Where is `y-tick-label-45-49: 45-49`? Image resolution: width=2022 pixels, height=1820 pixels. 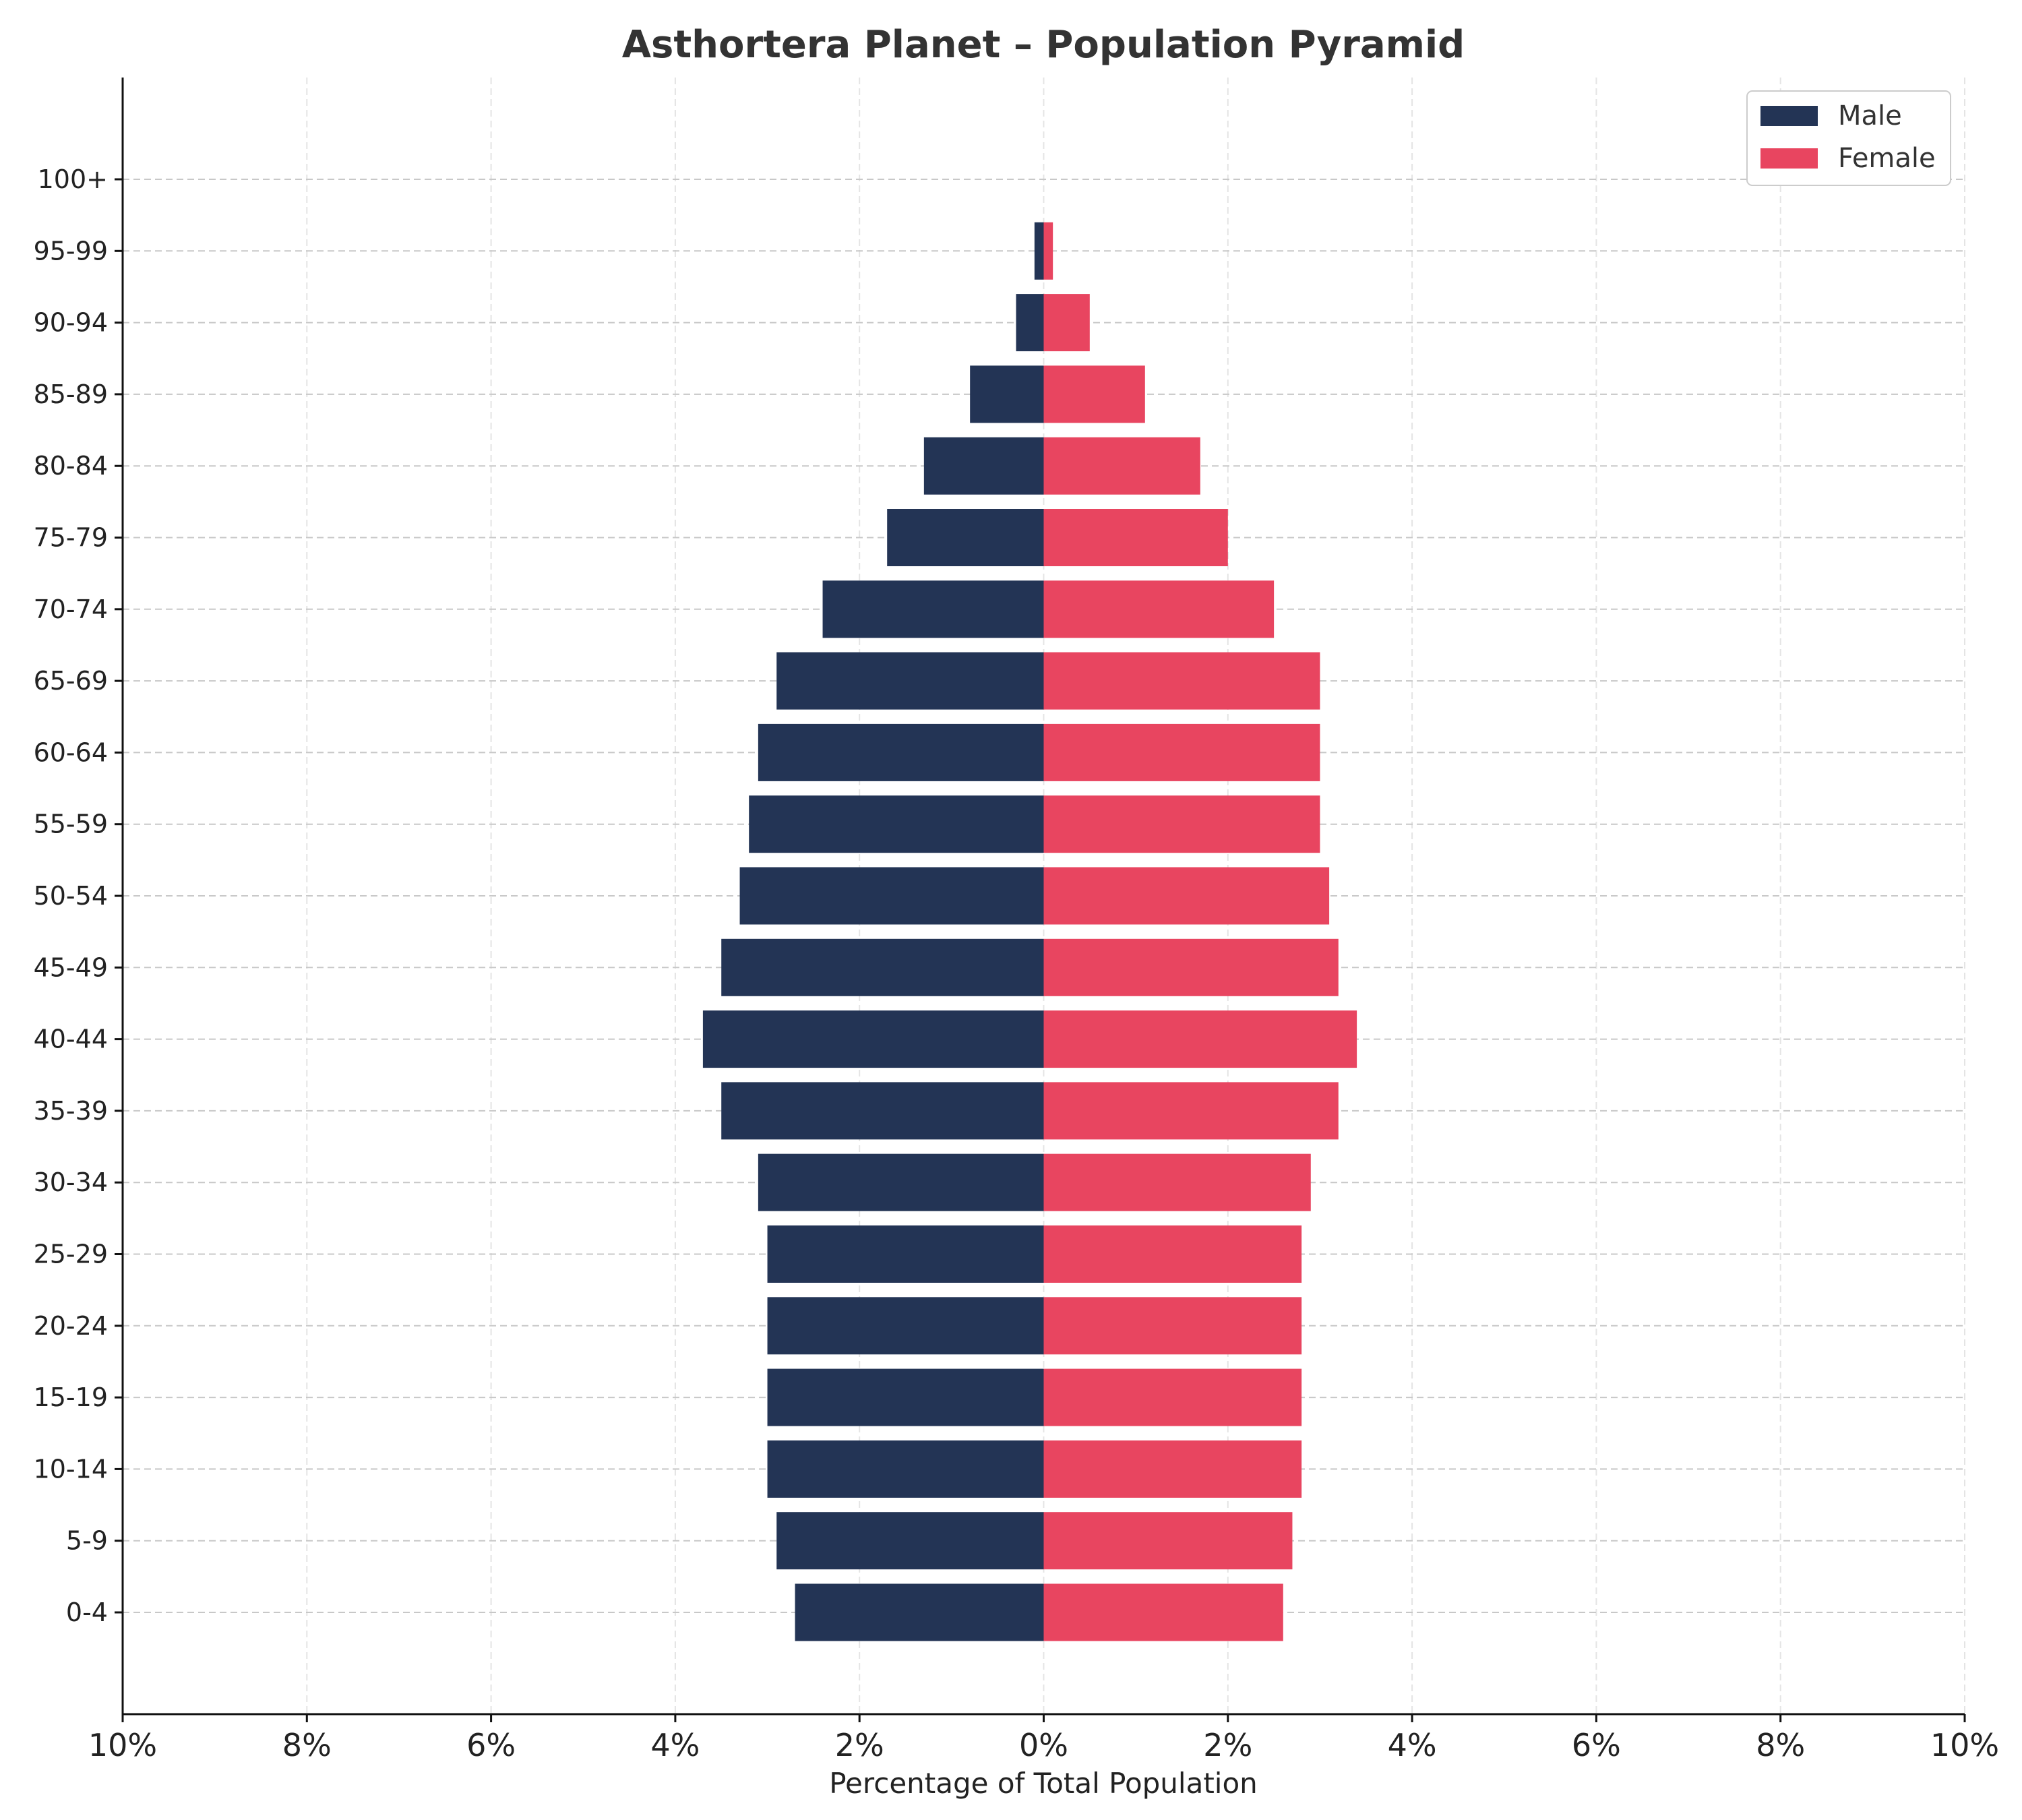
y-tick-label-45-49: 45-49 is located at coordinates (71, 967).